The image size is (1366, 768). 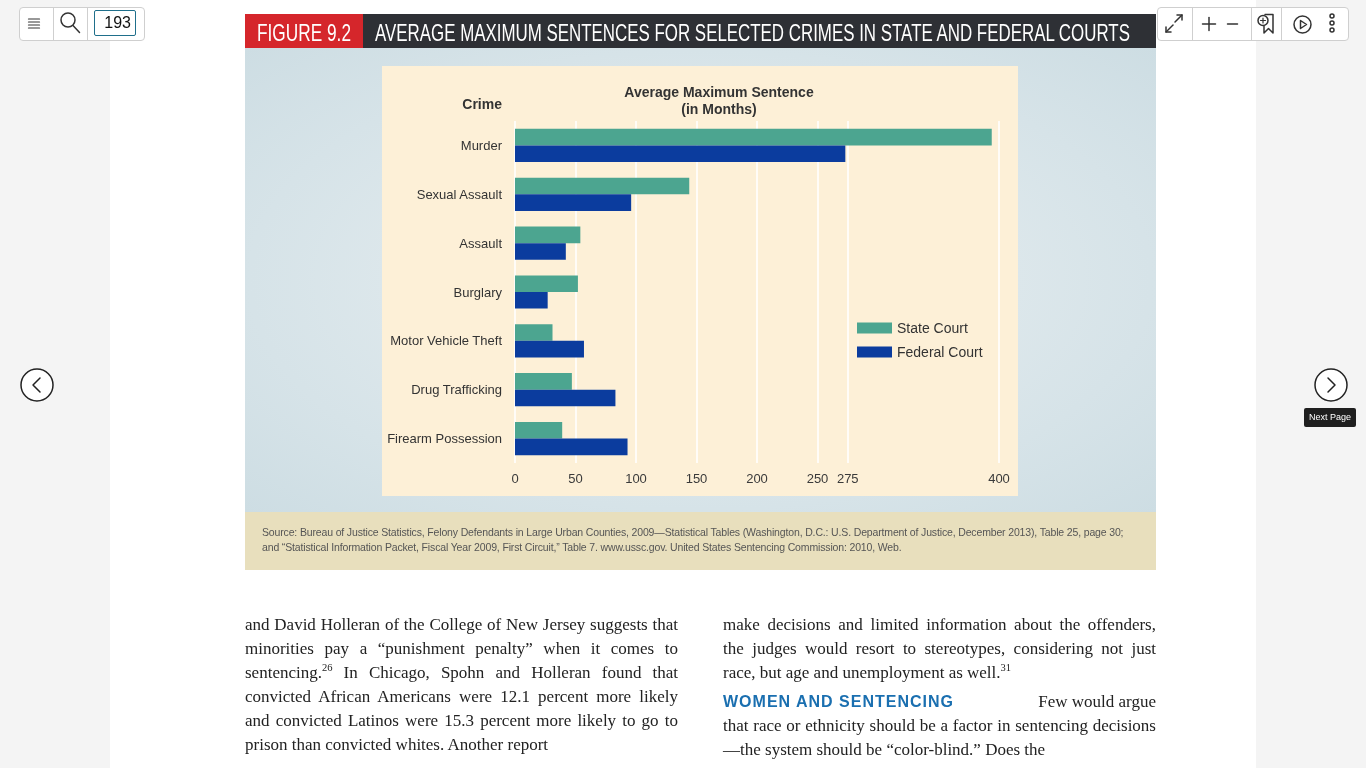 I want to click on y-tick-label: Drug Trafficking, so click(x=456, y=390).